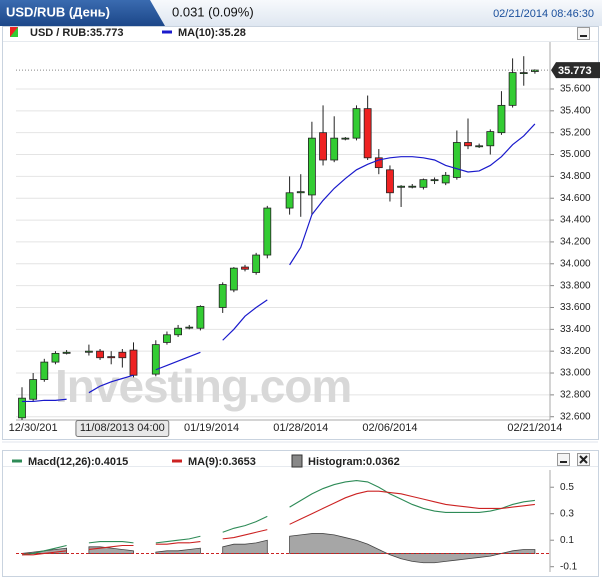 The height and width of the screenshot is (583, 602). I want to click on y-tick-label: 33.600, so click(575, 307).